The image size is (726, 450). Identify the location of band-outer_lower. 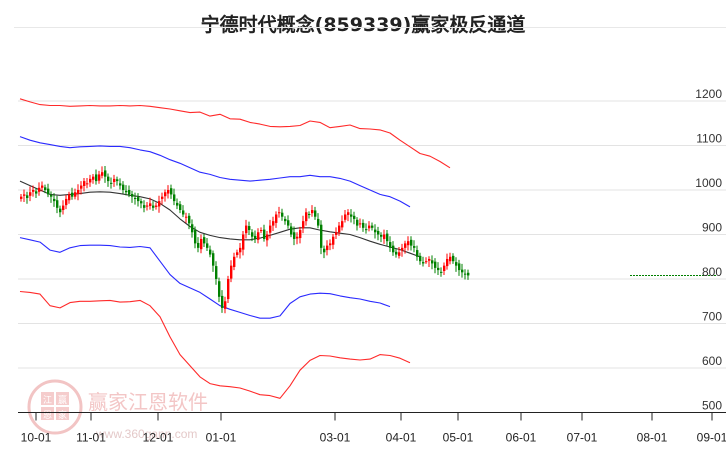
(215, 344).